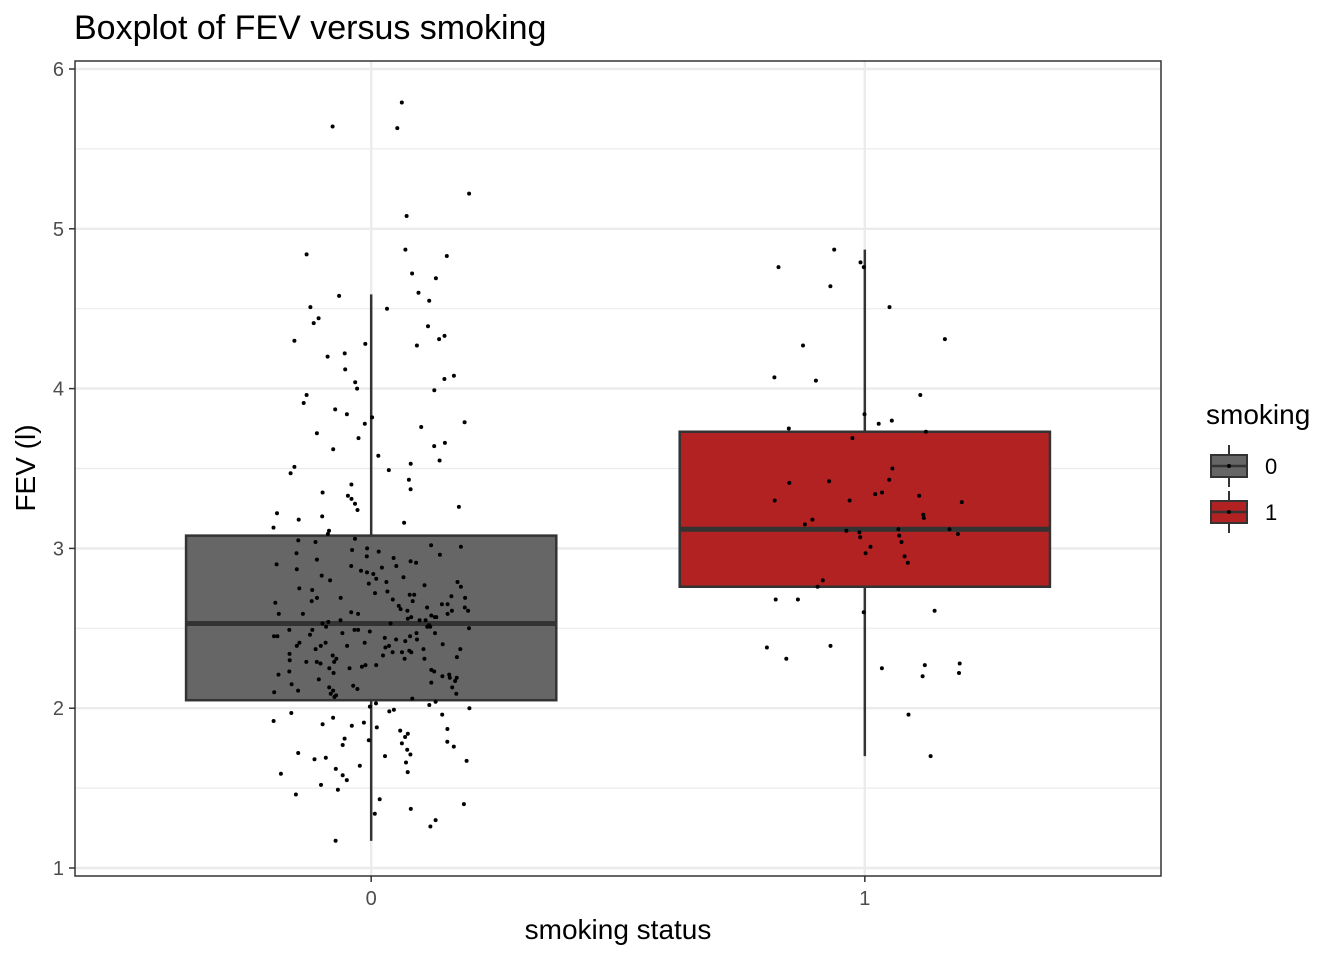  I want to click on legend-entry-0: 0, so click(1243, 466).